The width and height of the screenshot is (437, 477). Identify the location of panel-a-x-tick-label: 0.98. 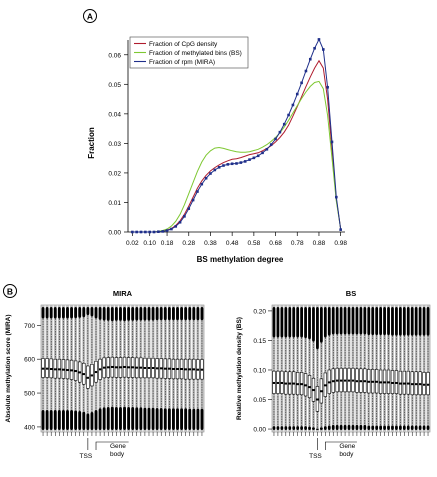
(340, 243).